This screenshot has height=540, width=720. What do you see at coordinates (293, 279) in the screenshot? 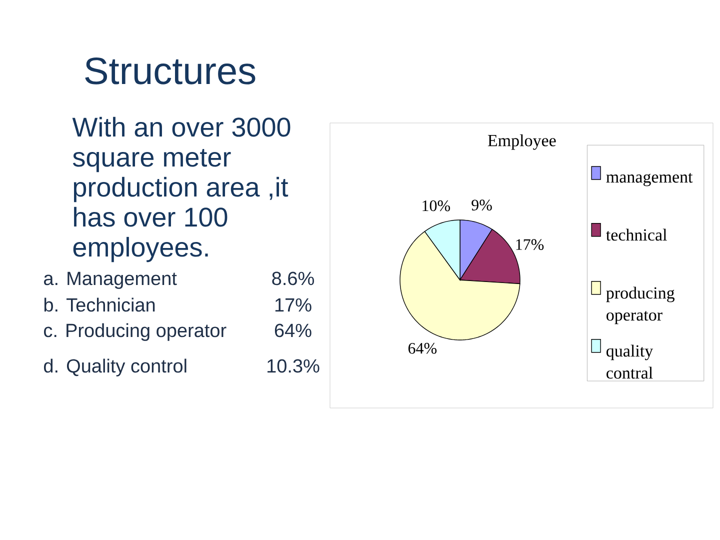
I see `text: 8.6%` at bounding box center [293, 279].